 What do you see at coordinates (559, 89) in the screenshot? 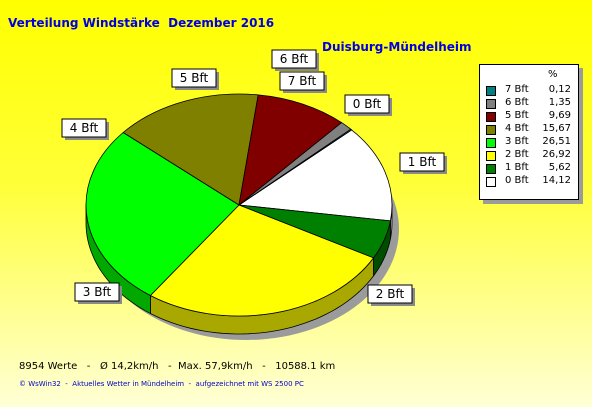
I see `legend-value: 0,12` at bounding box center [559, 89].